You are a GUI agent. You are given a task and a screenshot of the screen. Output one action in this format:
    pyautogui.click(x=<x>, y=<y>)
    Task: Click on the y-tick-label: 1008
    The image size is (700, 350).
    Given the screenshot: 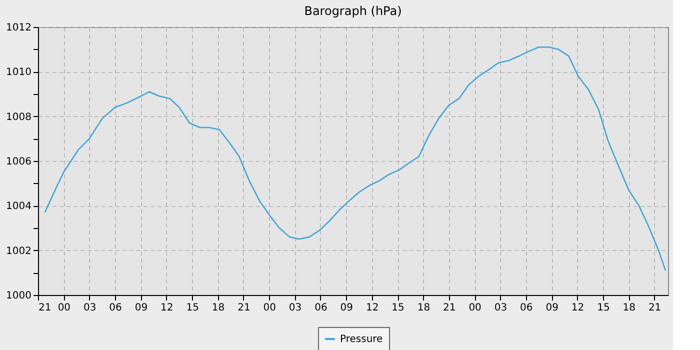 What is the action you would take?
    pyautogui.click(x=19, y=117)
    